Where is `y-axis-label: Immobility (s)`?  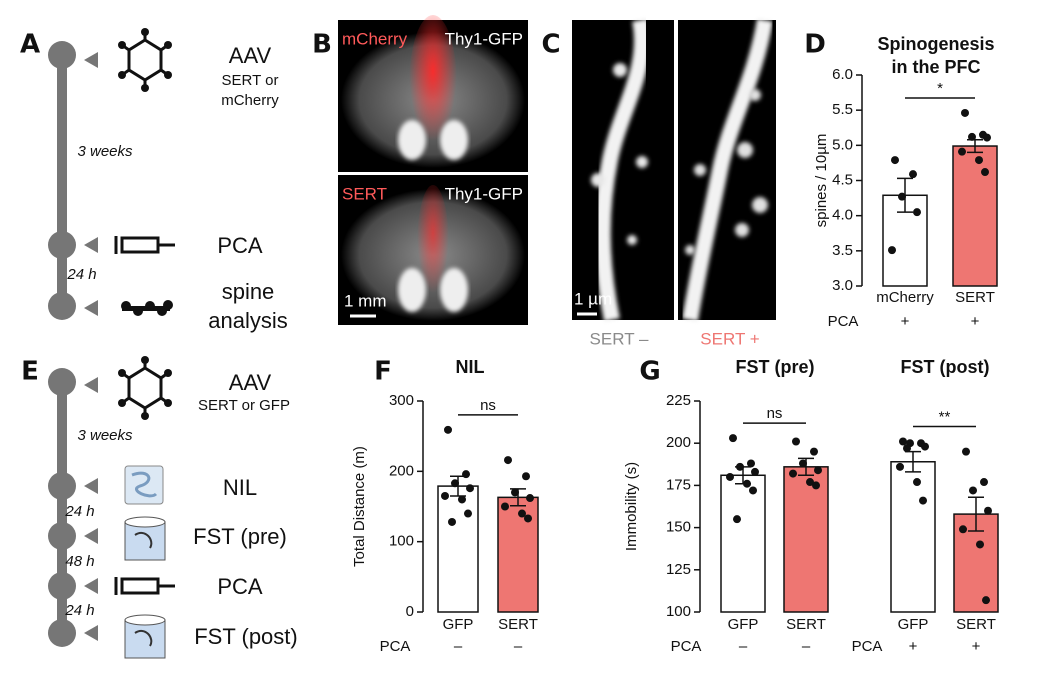 y-axis-label: Immobility (s) is located at coordinates (631, 506).